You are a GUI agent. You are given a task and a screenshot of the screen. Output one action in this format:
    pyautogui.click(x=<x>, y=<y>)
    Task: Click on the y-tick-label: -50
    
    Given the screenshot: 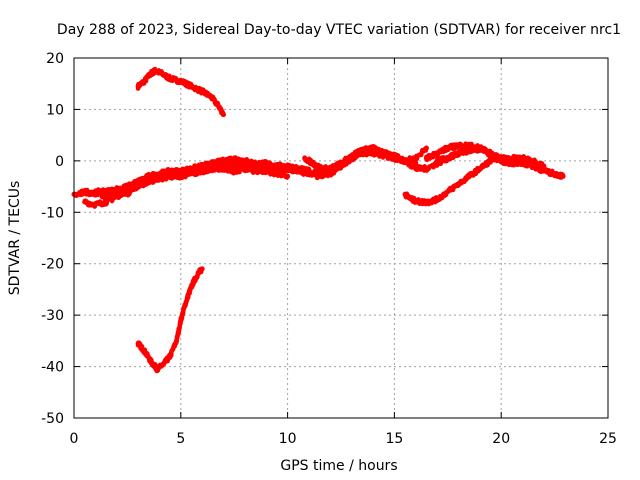 What is the action you would take?
    pyautogui.click(x=52, y=419)
    